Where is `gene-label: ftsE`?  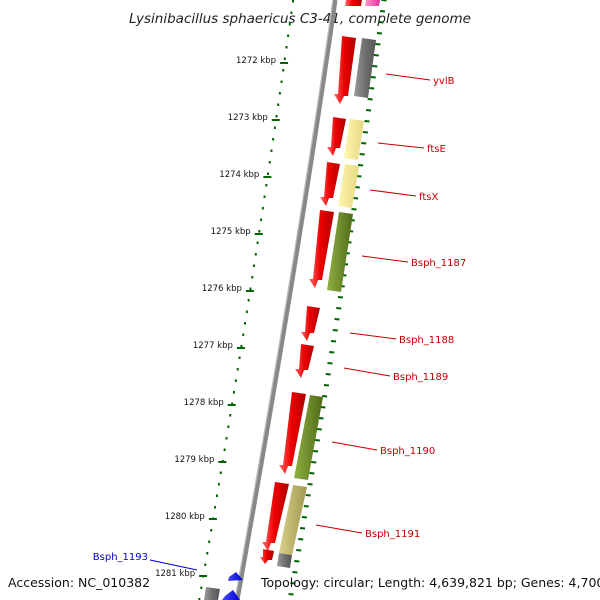
gene-label: ftsE is located at coordinates (436, 149).